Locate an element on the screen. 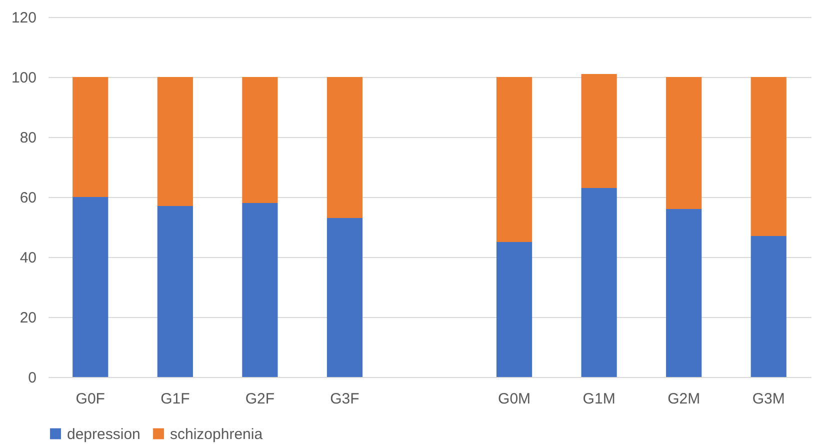 This screenshot has width=823, height=448. y-tick-label: 100 is located at coordinates (23, 78).